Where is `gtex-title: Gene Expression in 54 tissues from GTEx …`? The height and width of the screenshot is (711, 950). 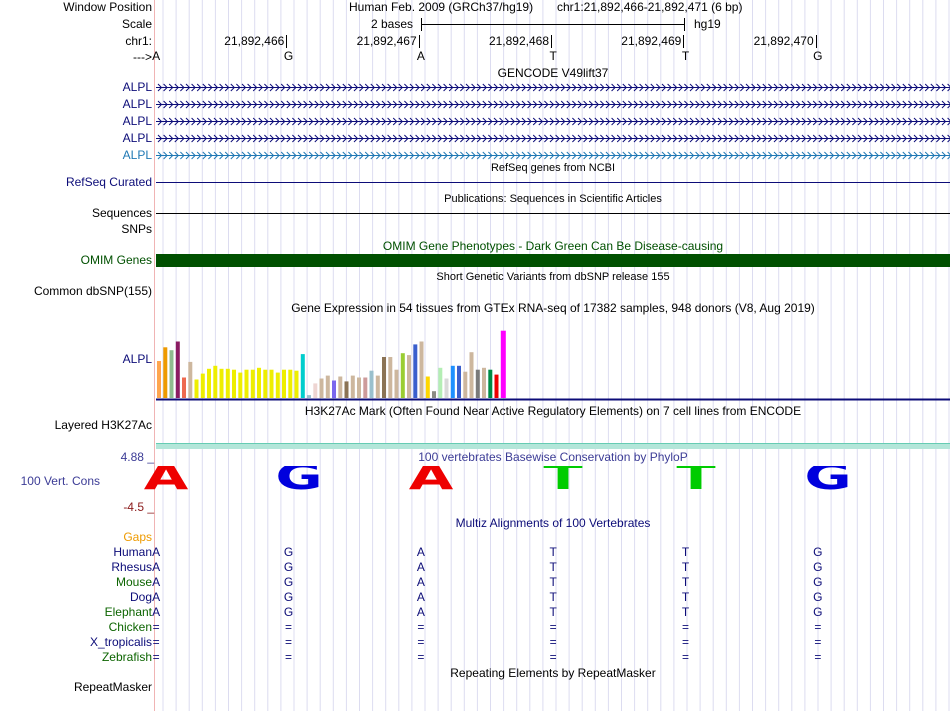 gtex-title: Gene Expression in 54 tissues from GTEx … is located at coordinates (553, 308).